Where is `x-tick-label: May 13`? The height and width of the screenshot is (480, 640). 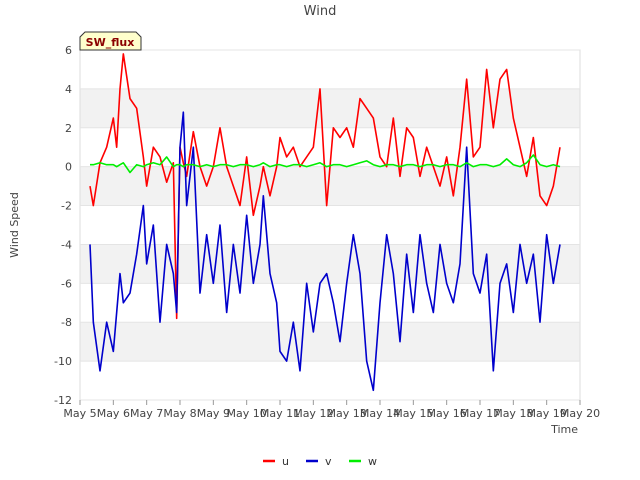
x-tick-label: May 13 is located at coordinates (347, 413).